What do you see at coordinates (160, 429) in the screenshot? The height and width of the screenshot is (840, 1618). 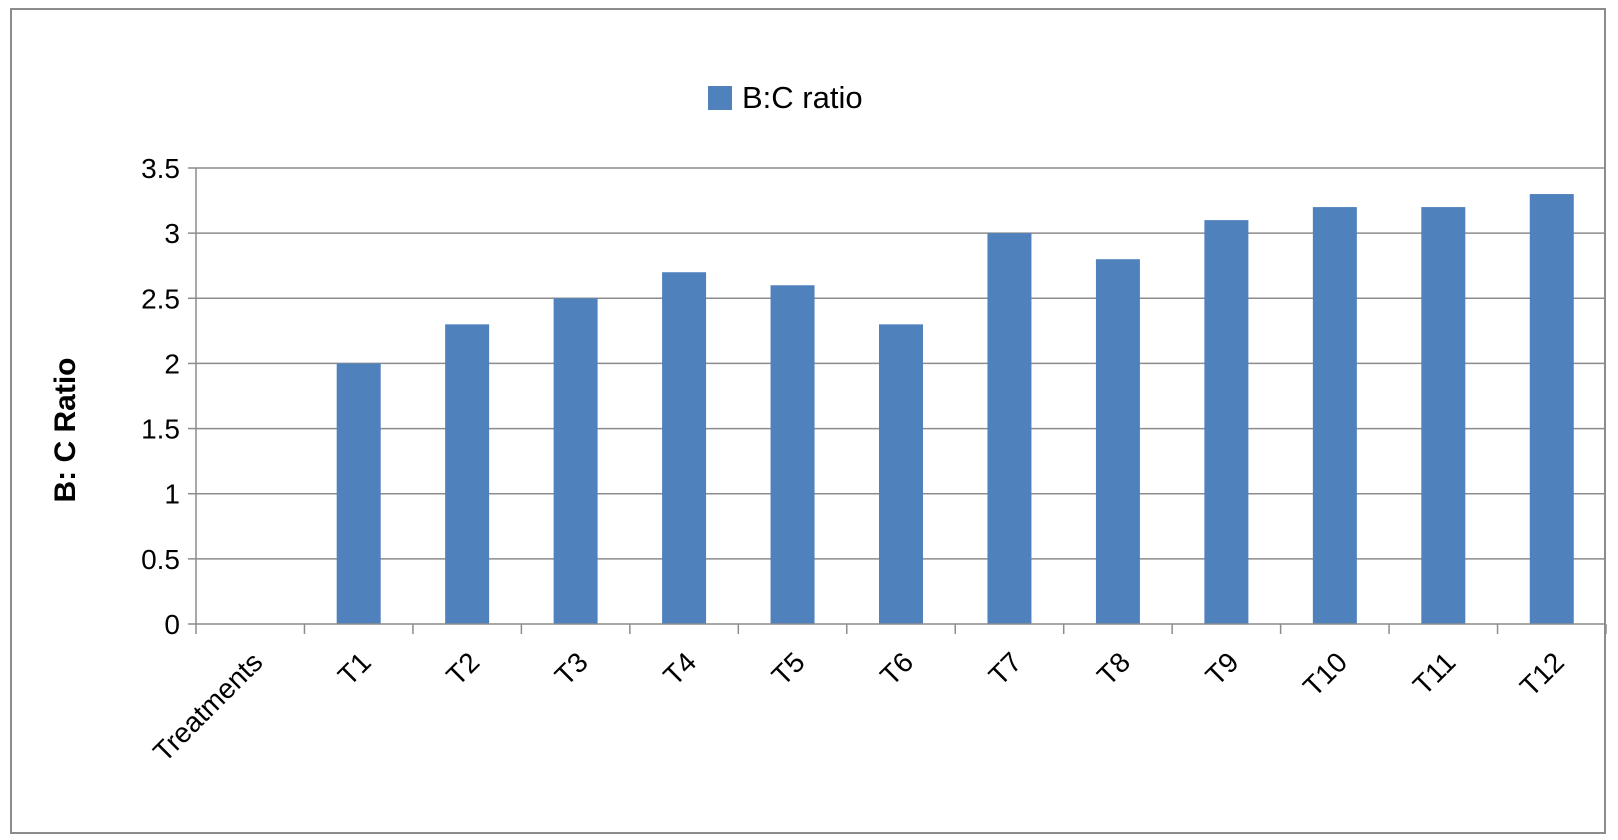 I see `y-tick-label: 1.5` at bounding box center [160, 429].